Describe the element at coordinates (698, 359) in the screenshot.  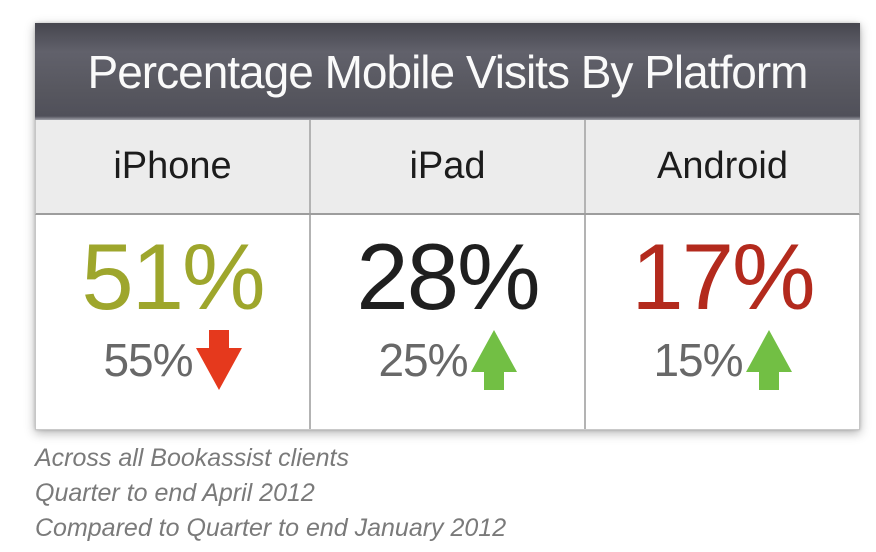
I see `android-previous-percentage: 15%` at that location.